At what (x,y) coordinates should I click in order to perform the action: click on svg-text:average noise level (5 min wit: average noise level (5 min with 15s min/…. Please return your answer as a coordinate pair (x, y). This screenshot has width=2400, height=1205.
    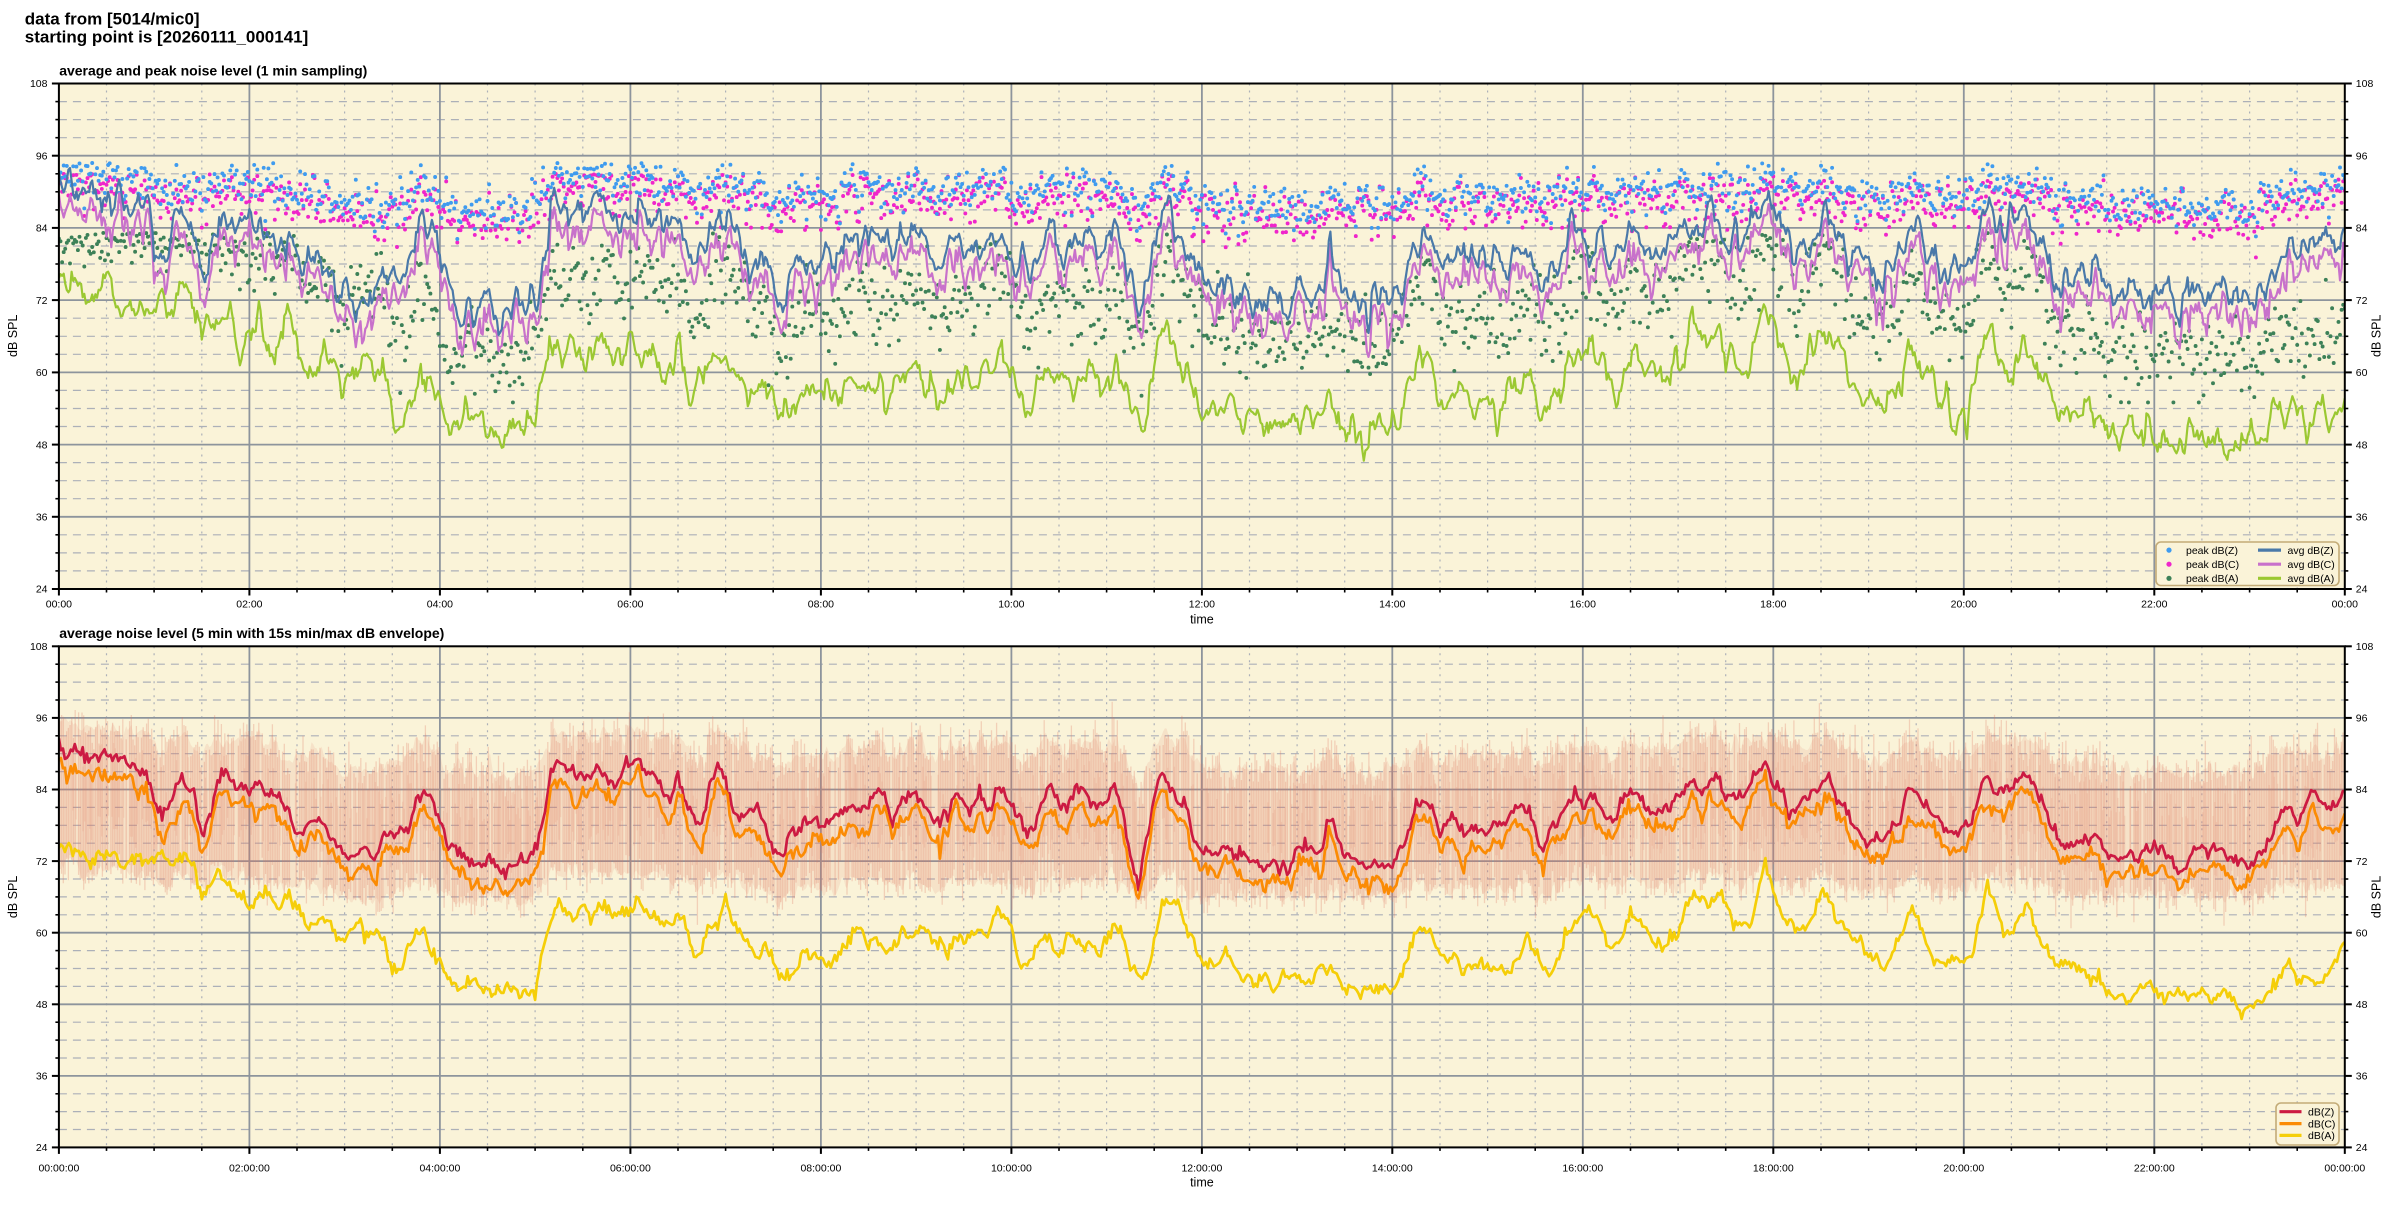
    Looking at the image, I should click on (251, 633).